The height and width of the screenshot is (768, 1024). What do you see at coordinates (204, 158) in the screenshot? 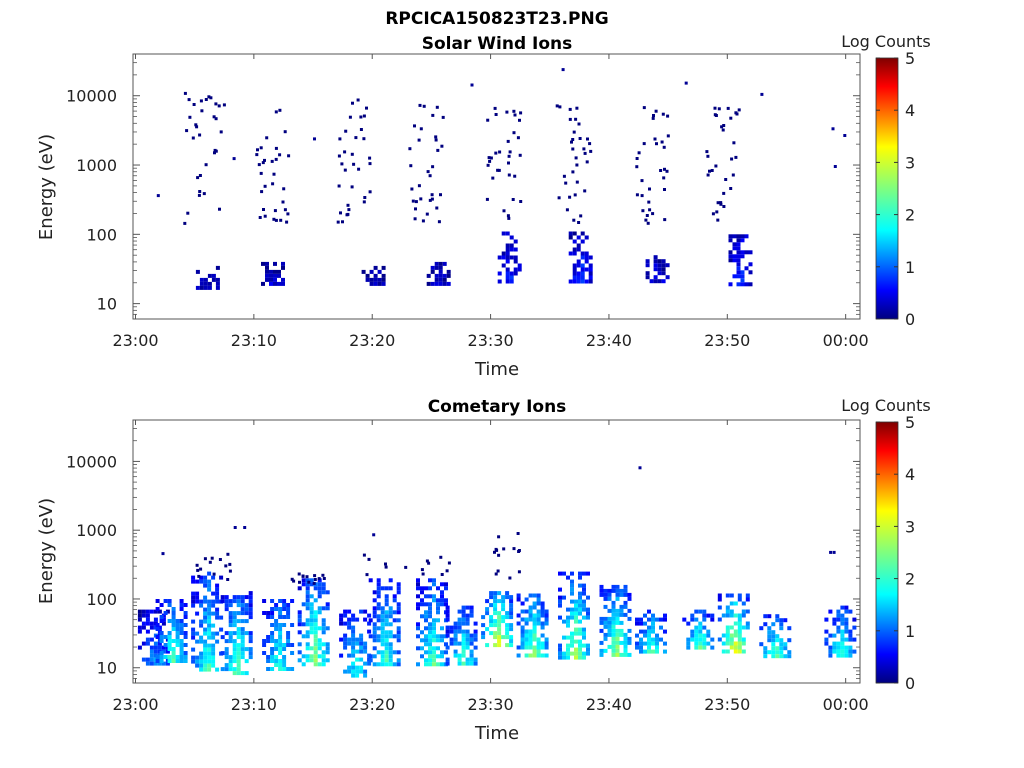
I see `solar-wind-scatter` at bounding box center [204, 158].